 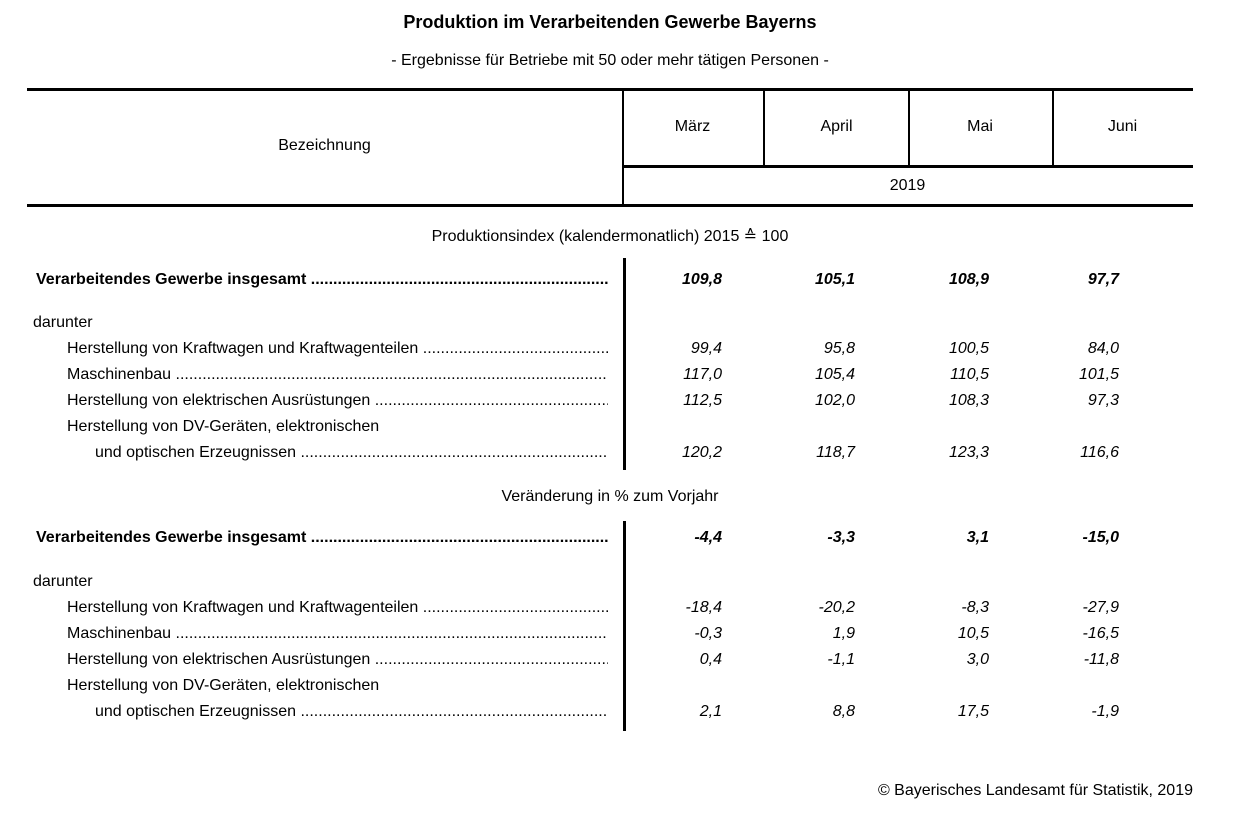 I want to click on cell-value: 99,4, so click(x=706, y=348).